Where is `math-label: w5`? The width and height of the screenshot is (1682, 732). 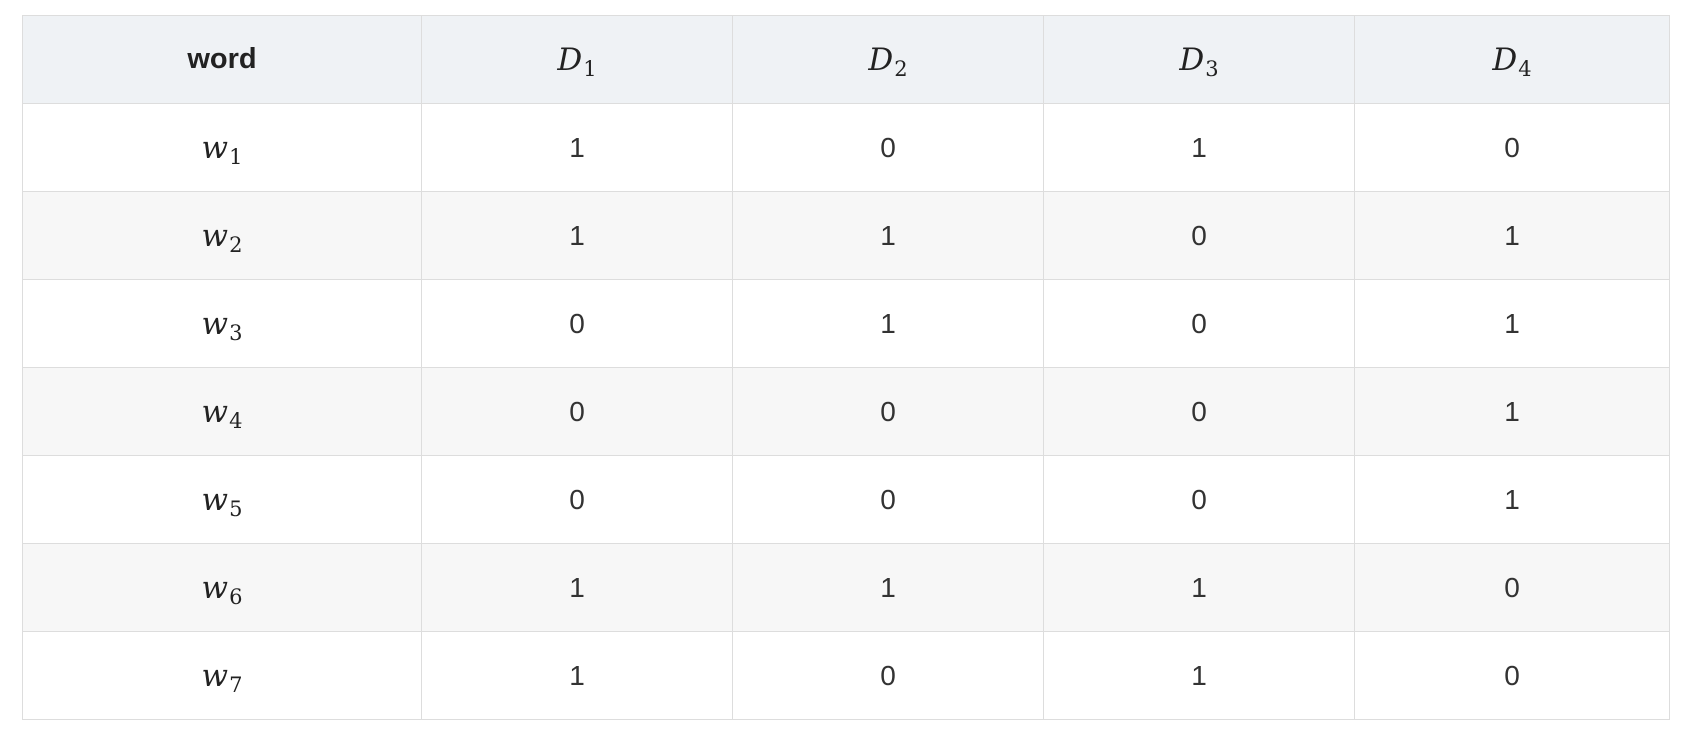
math-label: w5 is located at coordinates (222, 501).